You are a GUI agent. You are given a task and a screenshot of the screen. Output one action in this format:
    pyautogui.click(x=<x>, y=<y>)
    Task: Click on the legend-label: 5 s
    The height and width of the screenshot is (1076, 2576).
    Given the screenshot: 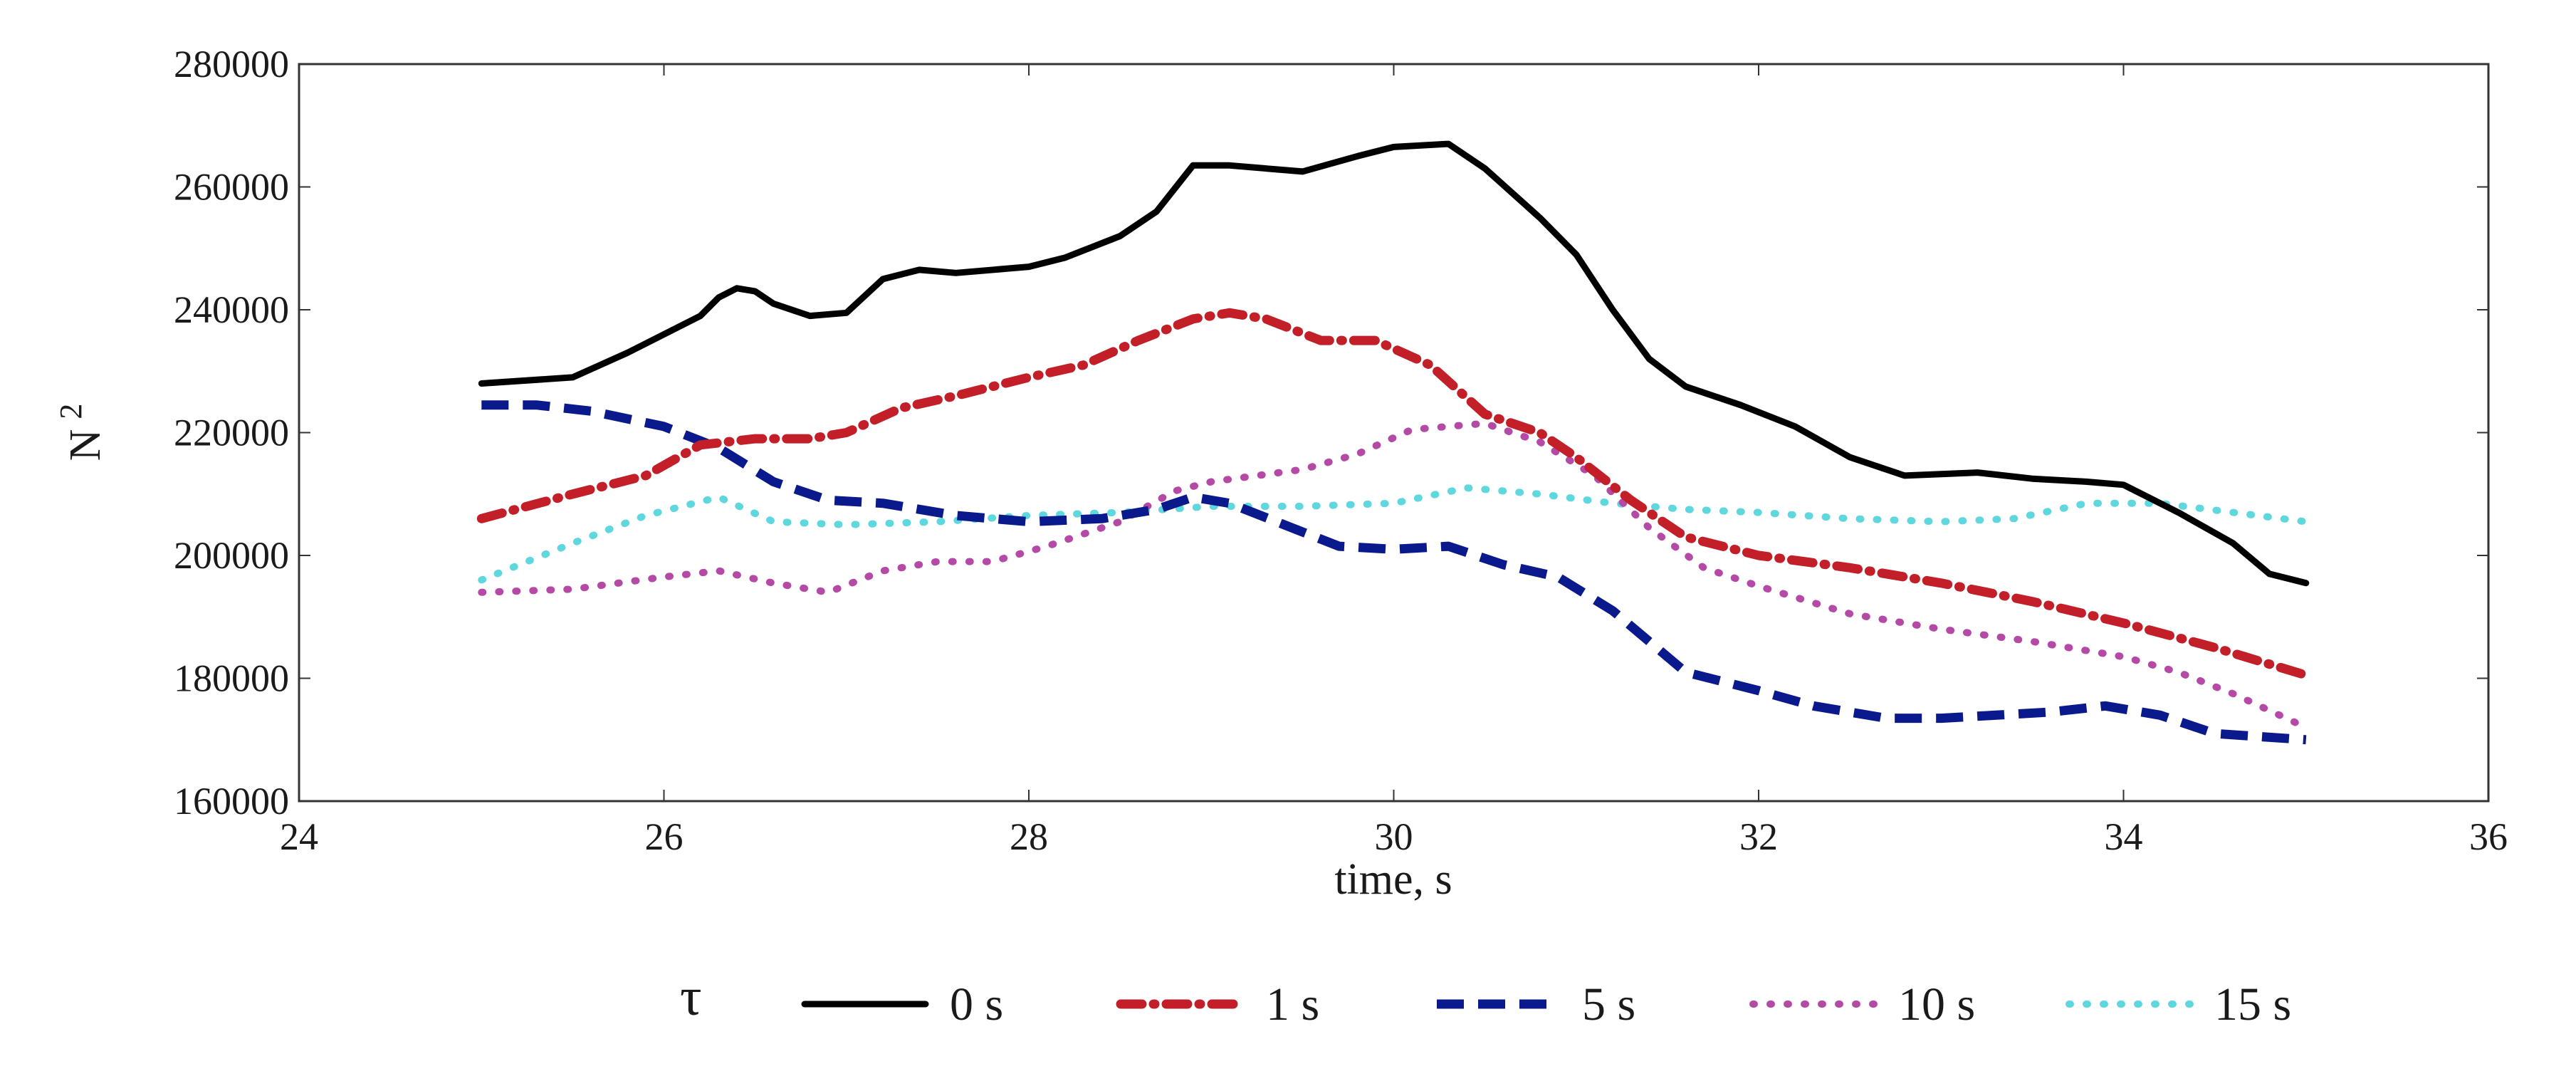 What is the action you would take?
    pyautogui.click(x=1608, y=1004)
    